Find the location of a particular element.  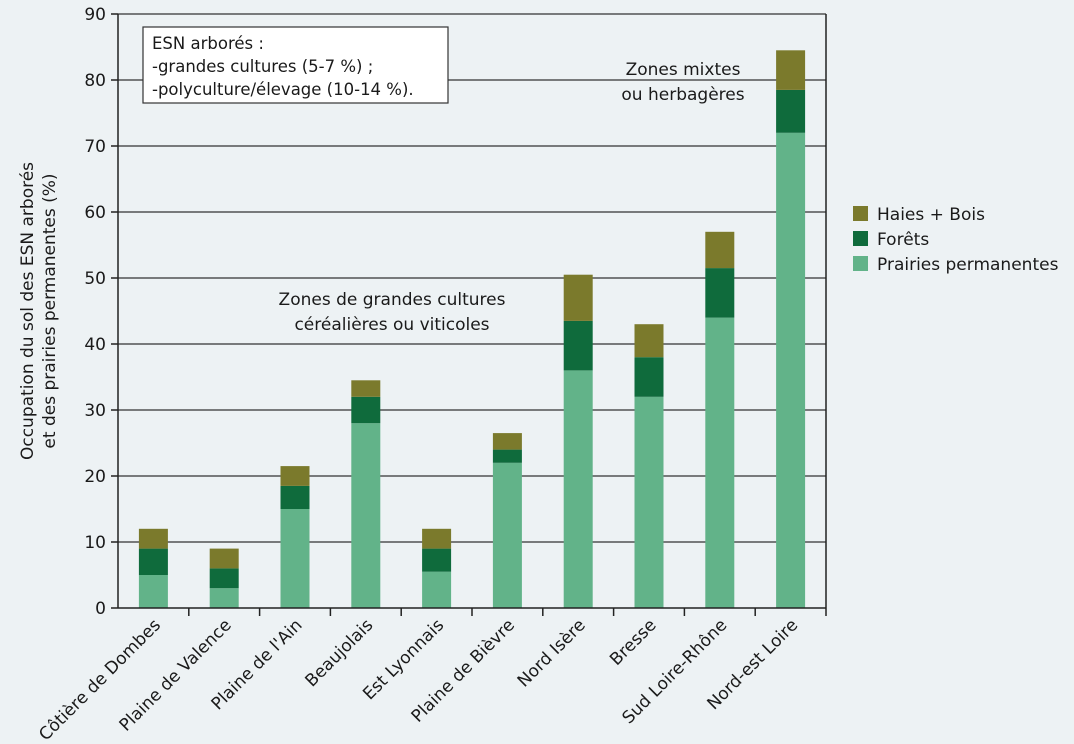

annotation-right-line-1: Zones mixtes is located at coordinates (683, 70).